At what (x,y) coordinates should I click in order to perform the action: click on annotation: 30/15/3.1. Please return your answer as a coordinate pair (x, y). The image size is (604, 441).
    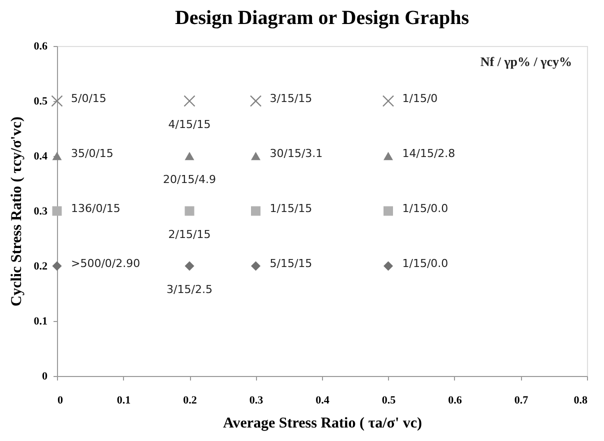
    Looking at the image, I should click on (296, 153).